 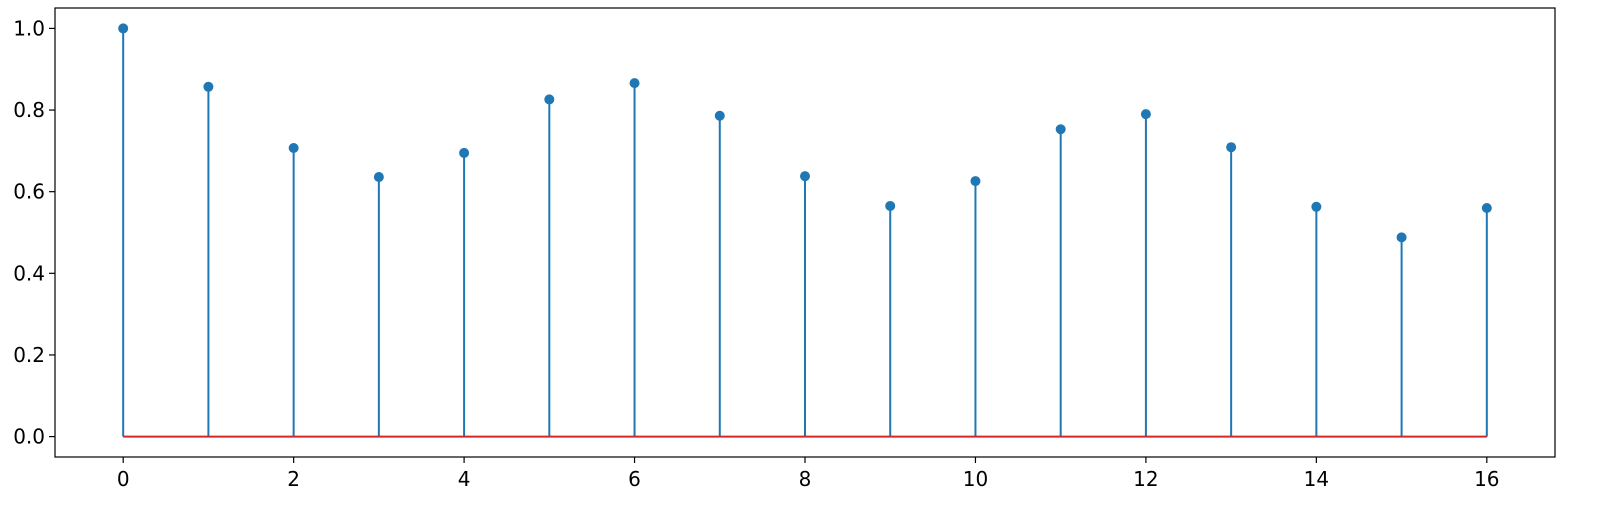 I want to click on y-tick-label: 0.0, so click(x=29, y=437).